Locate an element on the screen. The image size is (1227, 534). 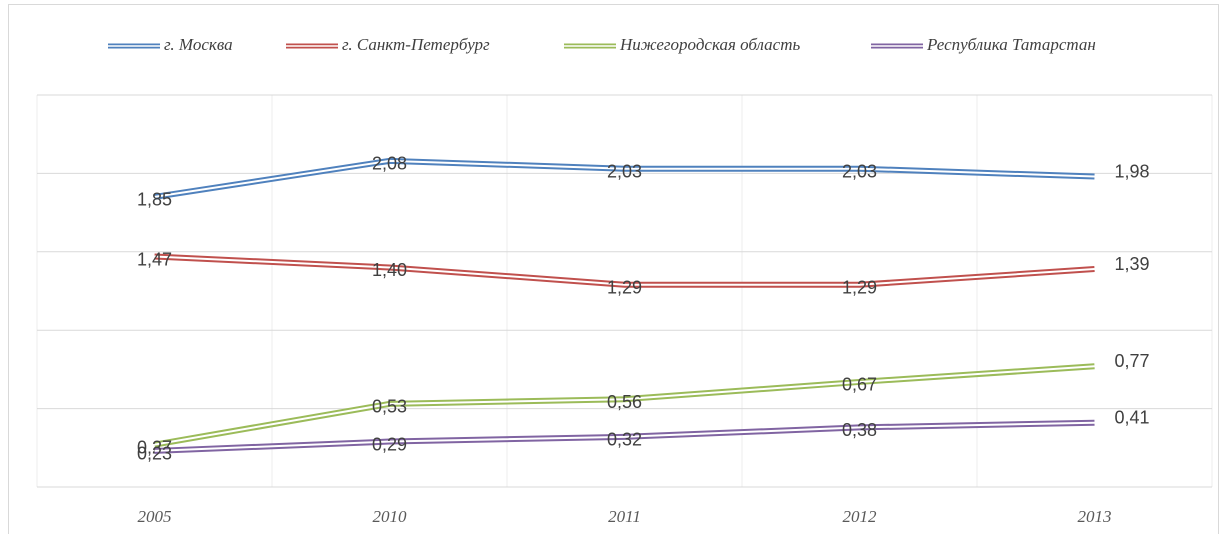
data-label: 2,08 is located at coordinates (389, 164).